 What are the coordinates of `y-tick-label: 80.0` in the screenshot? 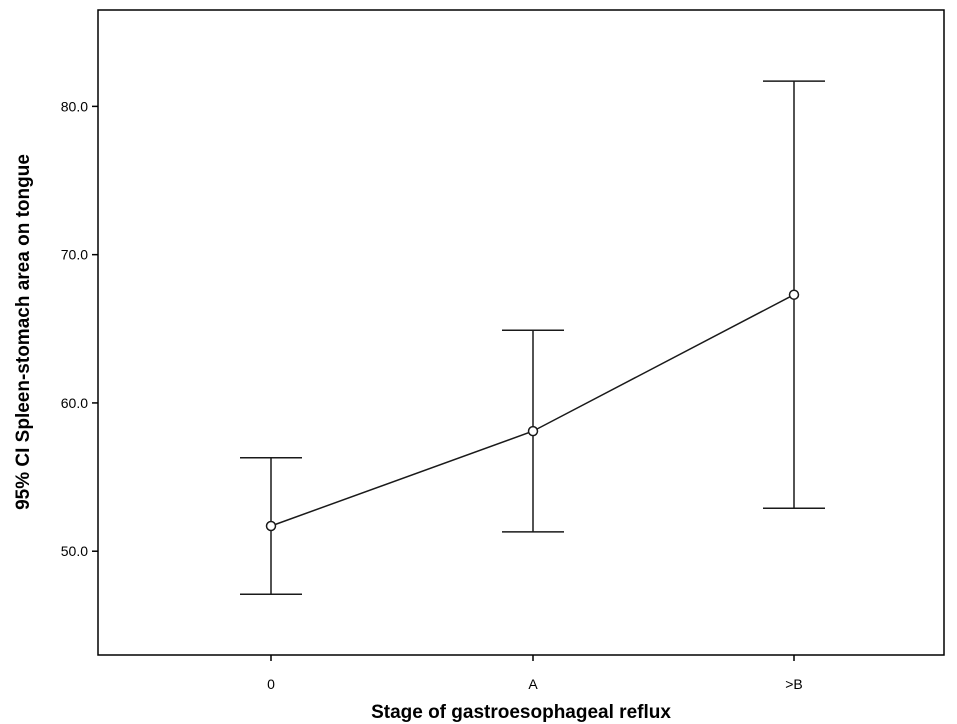 It's located at (74, 106).